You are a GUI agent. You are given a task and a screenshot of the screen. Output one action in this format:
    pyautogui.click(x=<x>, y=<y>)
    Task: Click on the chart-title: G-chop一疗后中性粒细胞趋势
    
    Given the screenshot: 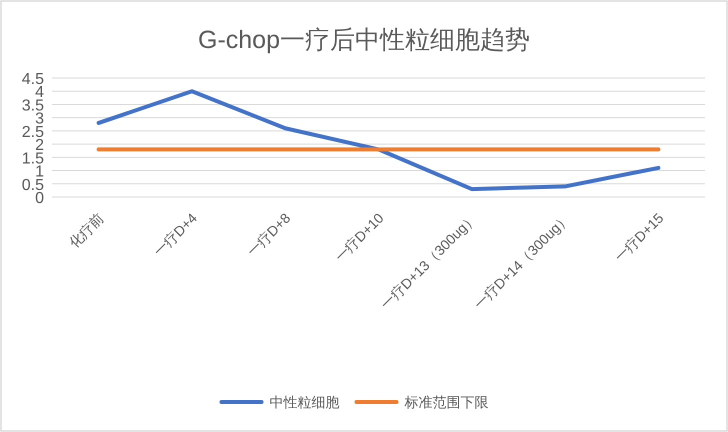 What is the action you would take?
    pyautogui.click(x=364, y=40)
    